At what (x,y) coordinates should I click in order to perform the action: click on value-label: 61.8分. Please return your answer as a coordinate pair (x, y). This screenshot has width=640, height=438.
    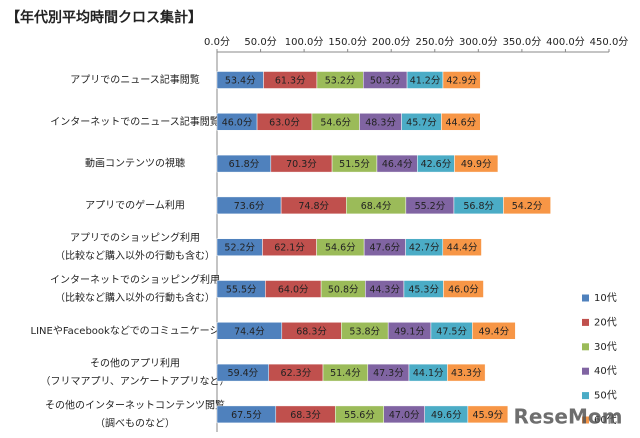
    Looking at the image, I should click on (244, 164).